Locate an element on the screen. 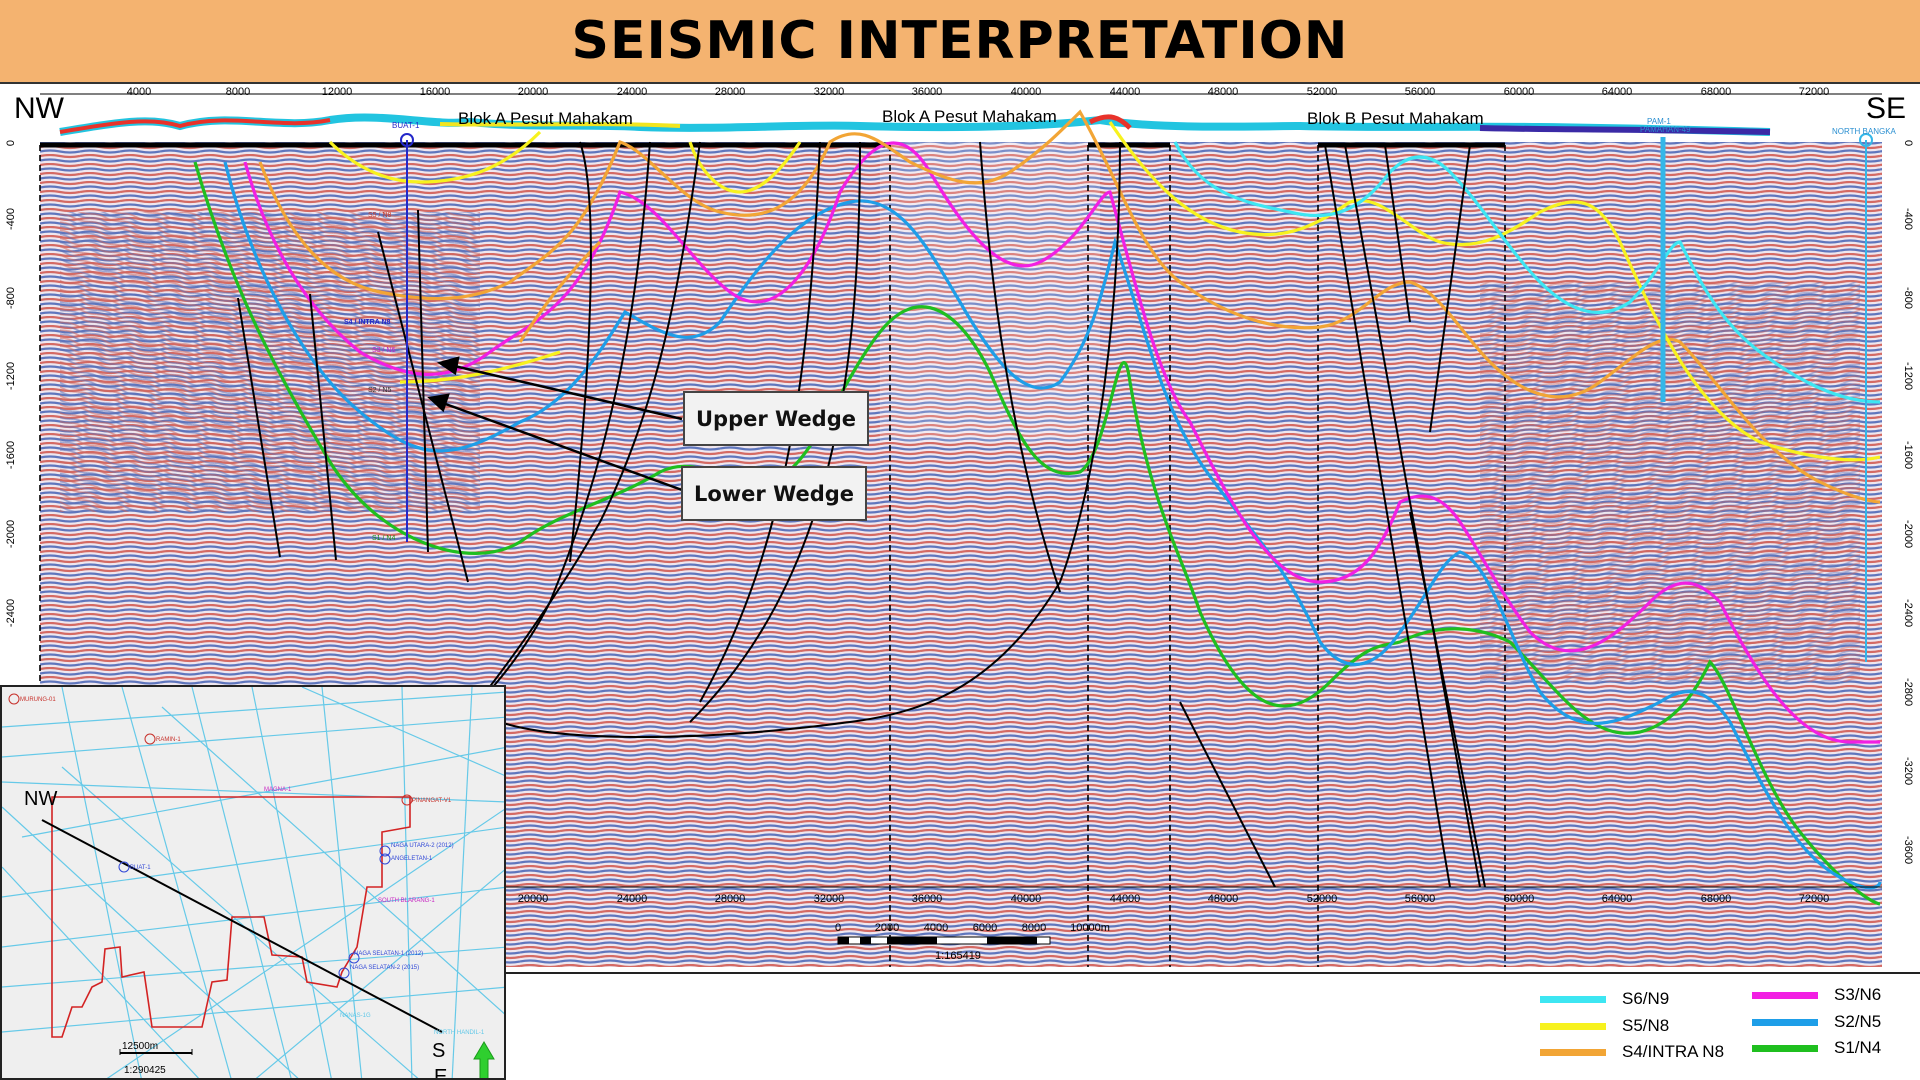  bottom-tick: 32000 is located at coordinates (829, 899).